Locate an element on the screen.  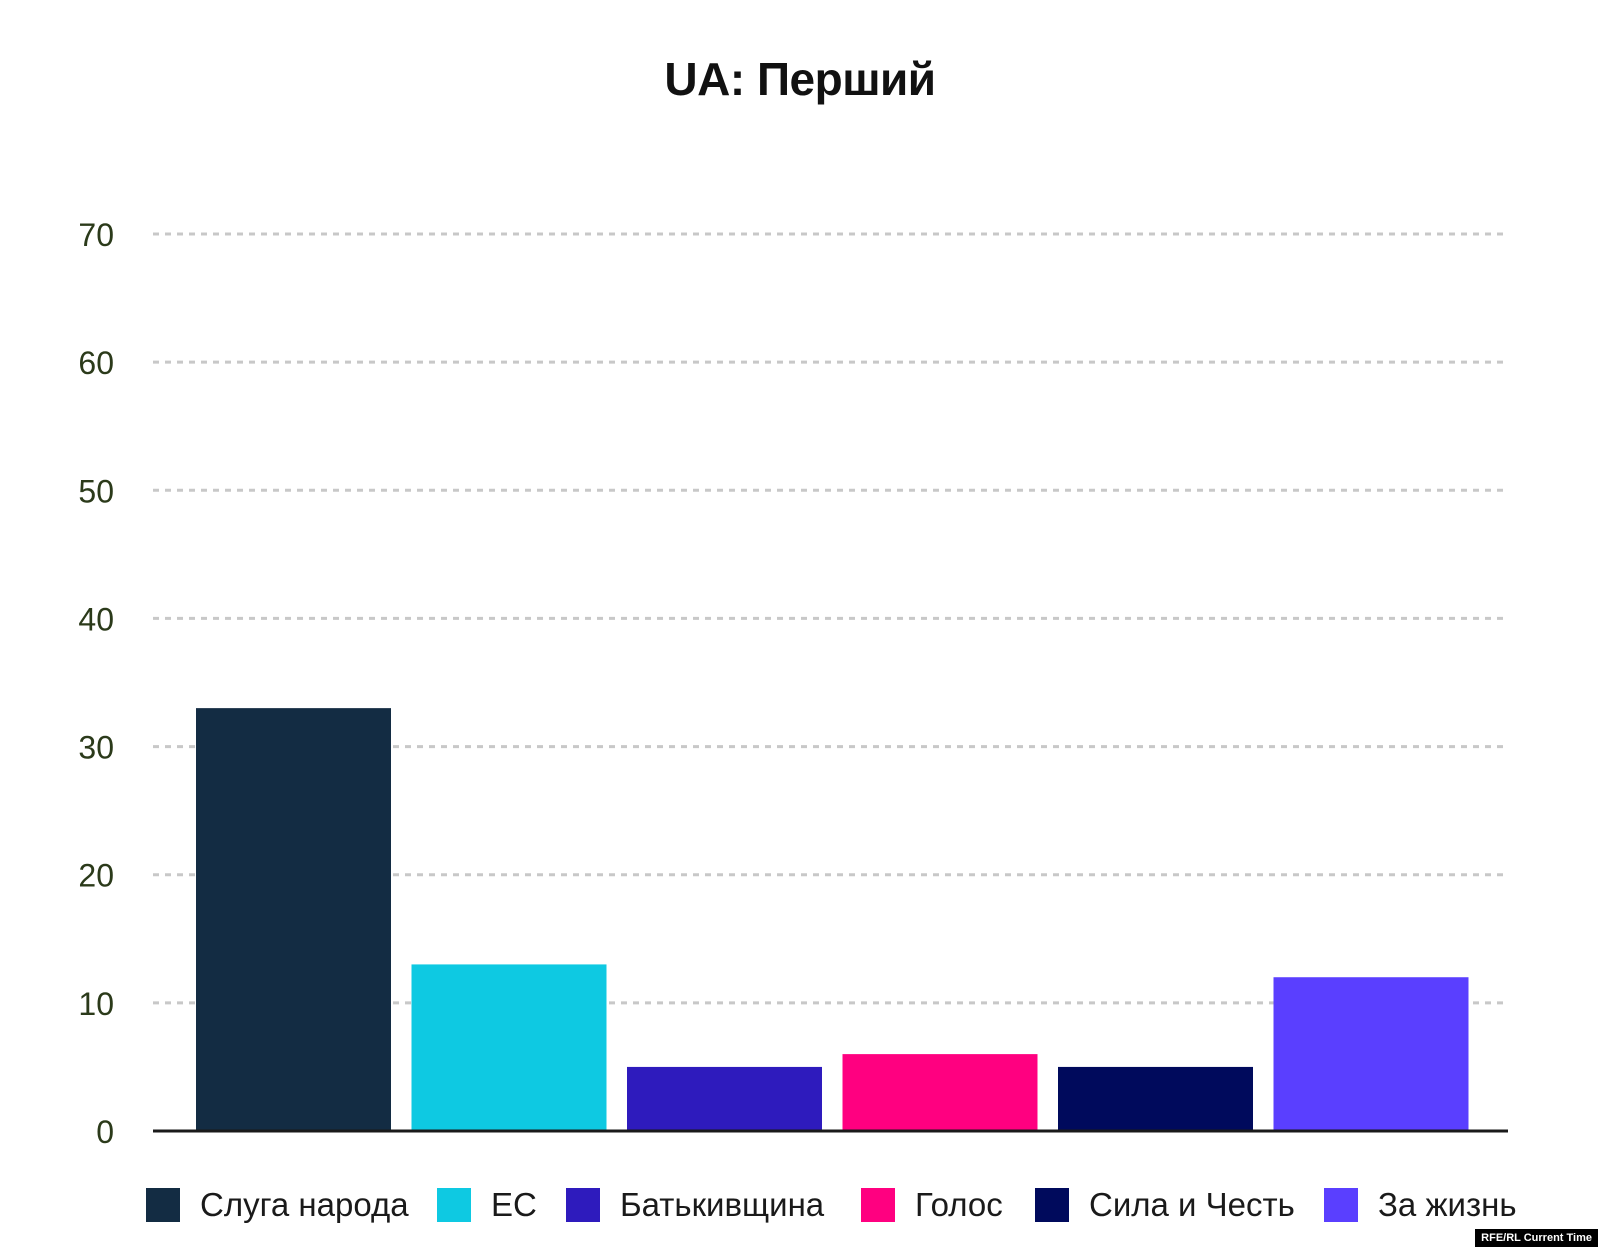
y-tick-label: 40 is located at coordinates (96, 619).